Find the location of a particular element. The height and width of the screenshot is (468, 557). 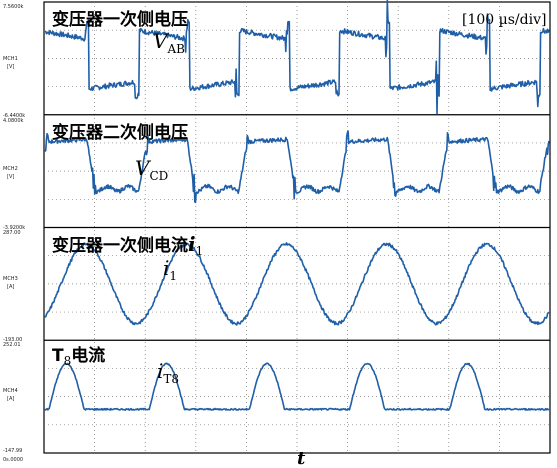

timebase-label: [100 µs/div] is located at coordinates (504, 20).